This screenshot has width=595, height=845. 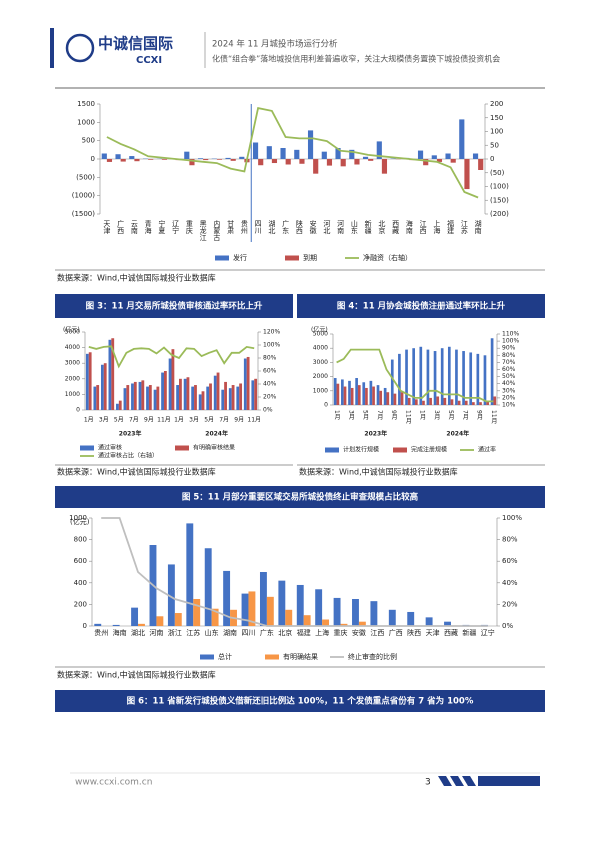 I want to click on legend-label: 有明确审核结果, so click(x=214, y=448).